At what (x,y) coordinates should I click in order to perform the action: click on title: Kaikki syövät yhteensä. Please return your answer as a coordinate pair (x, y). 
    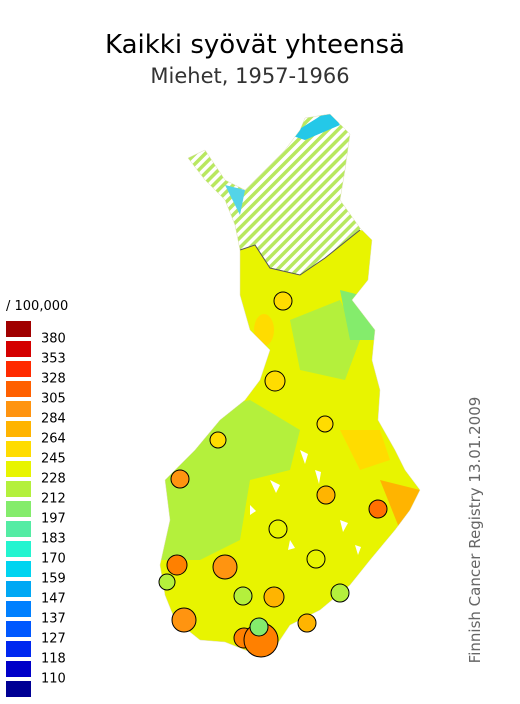
    Looking at the image, I should click on (255, 45).